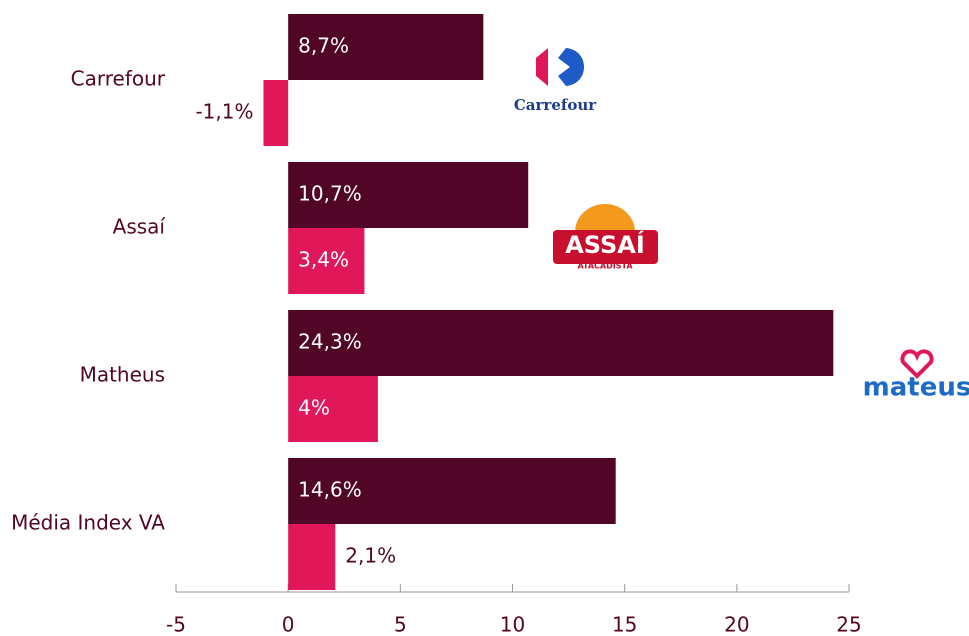 This screenshot has width=969, height=636. What do you see at coordinates (330, 342) in the screenshot?
I see `value-label: 24,3%` at bounding box center [330, 342].